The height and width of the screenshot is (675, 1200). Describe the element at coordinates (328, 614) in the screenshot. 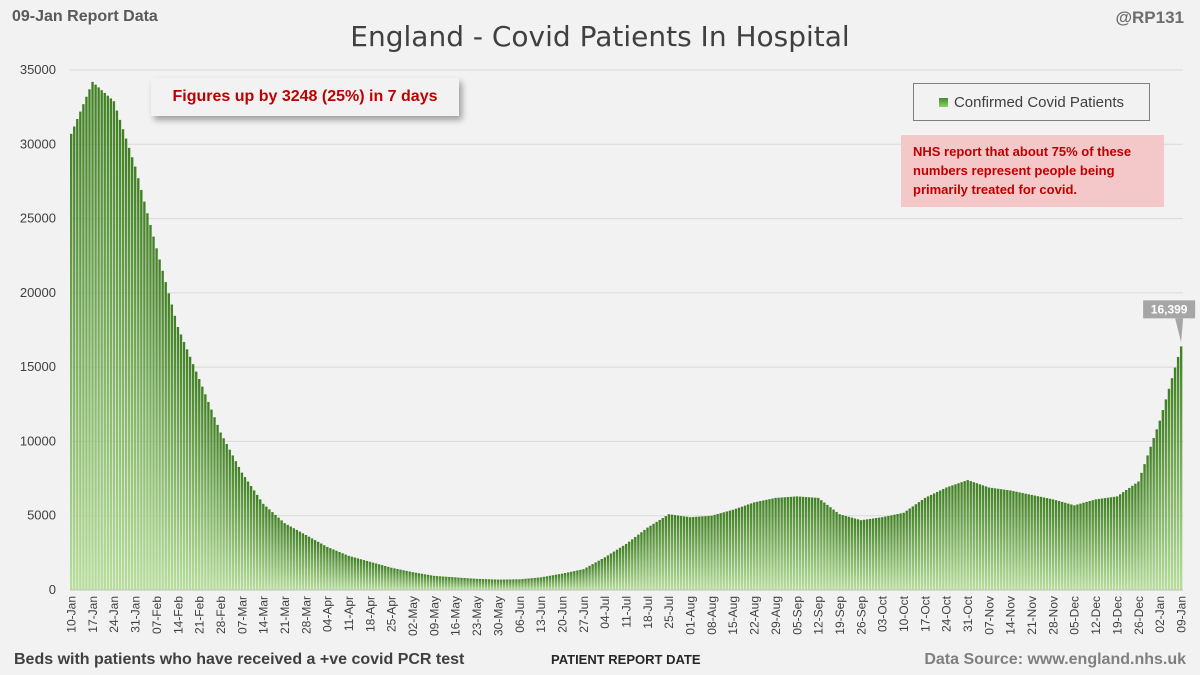

I see `x-tick-label: 04-Apr` at that location.